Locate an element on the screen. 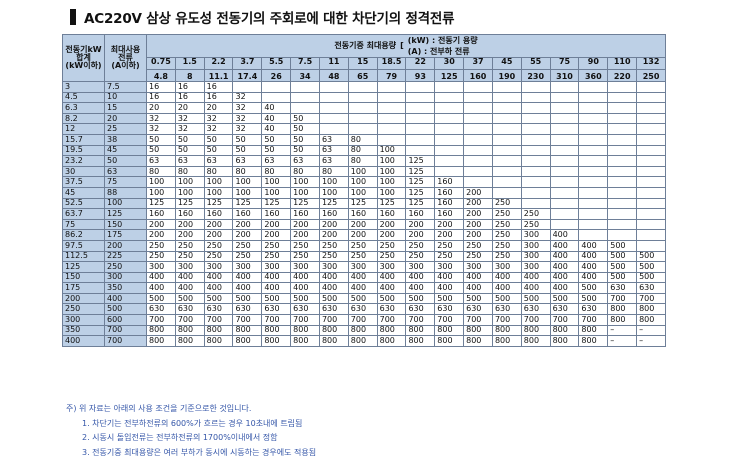 The height and width of the screenshot is (463, 740). motor-size-kw: 5.5 is located at coordinates (276, 64).